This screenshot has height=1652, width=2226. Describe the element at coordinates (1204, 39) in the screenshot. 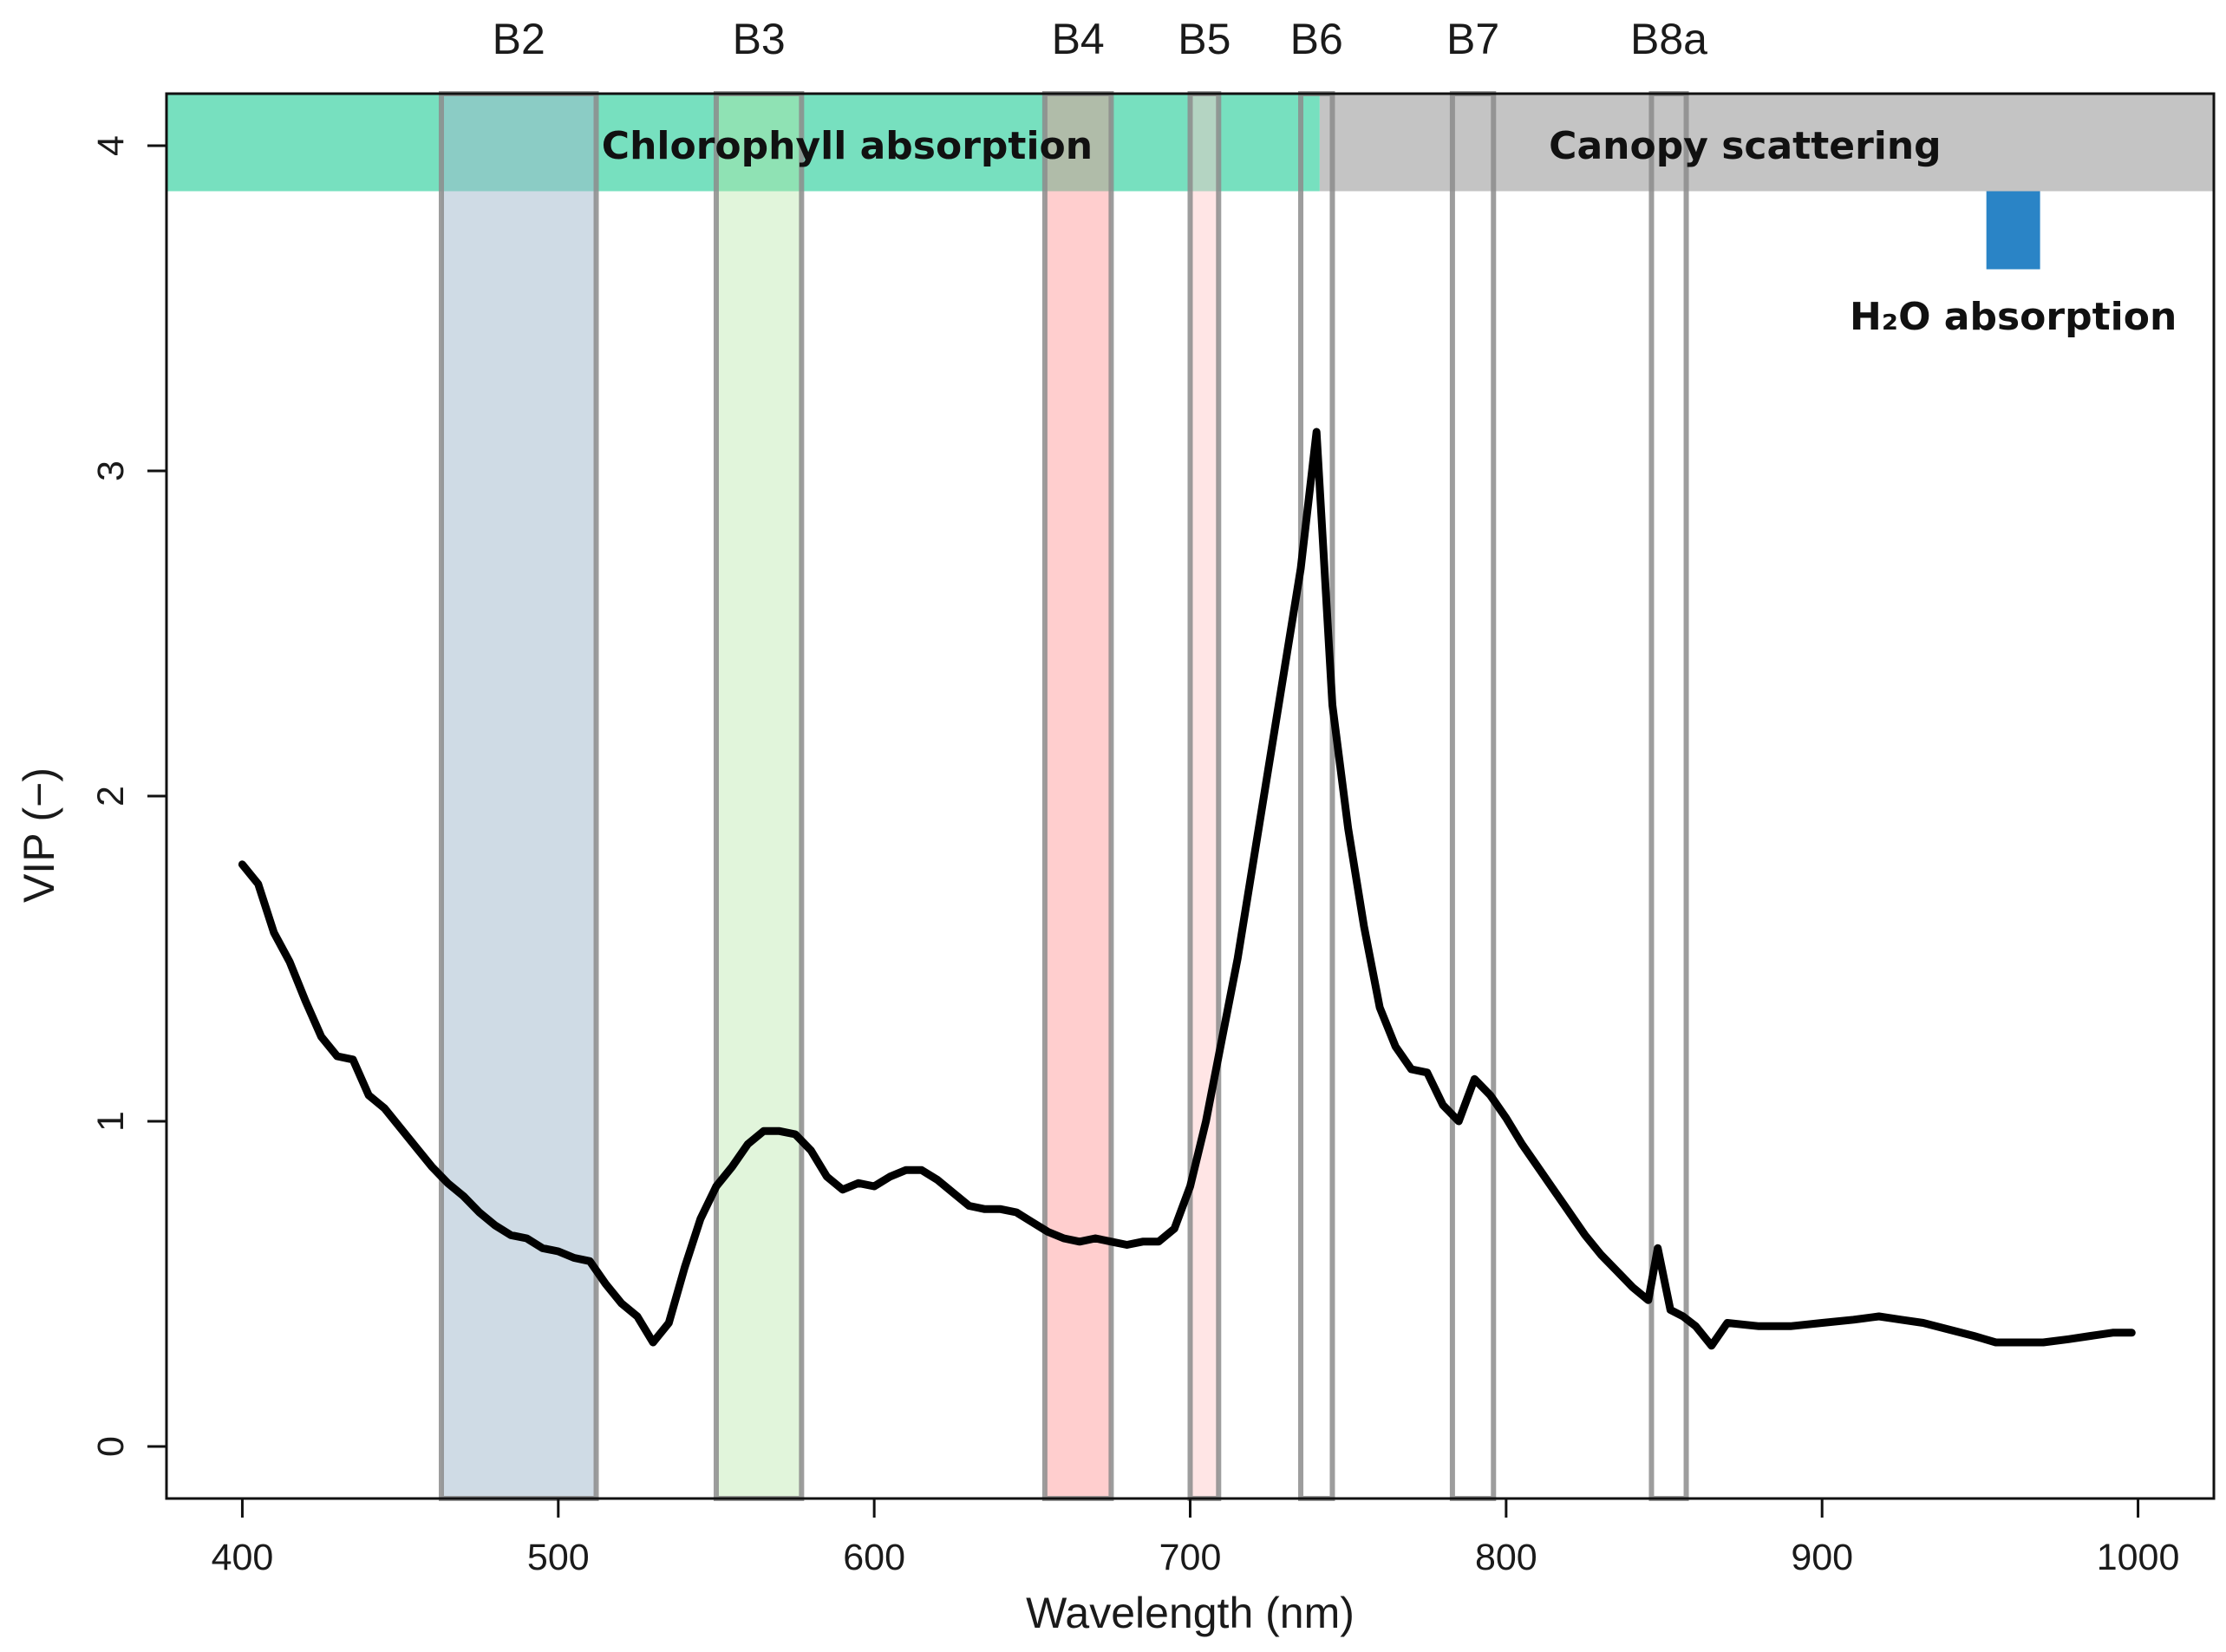

I see `band-b5-label: B5` at that location.